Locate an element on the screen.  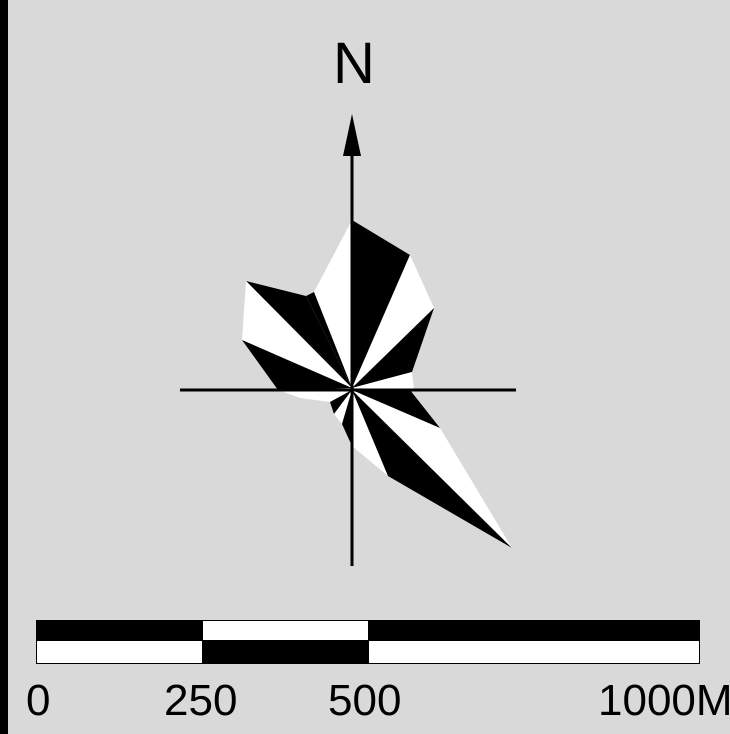
petal-sw-light is located at coordinates (326, 396).